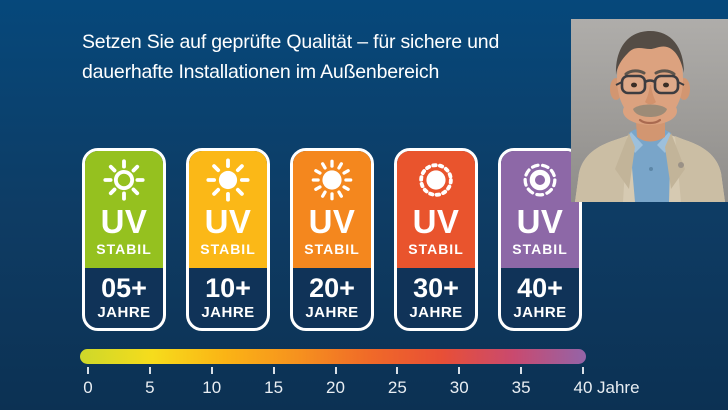  What do you see at coordinates (540, 288) in the screenshot?
I see `years-value: 40+` at bounding box center [540, 288].